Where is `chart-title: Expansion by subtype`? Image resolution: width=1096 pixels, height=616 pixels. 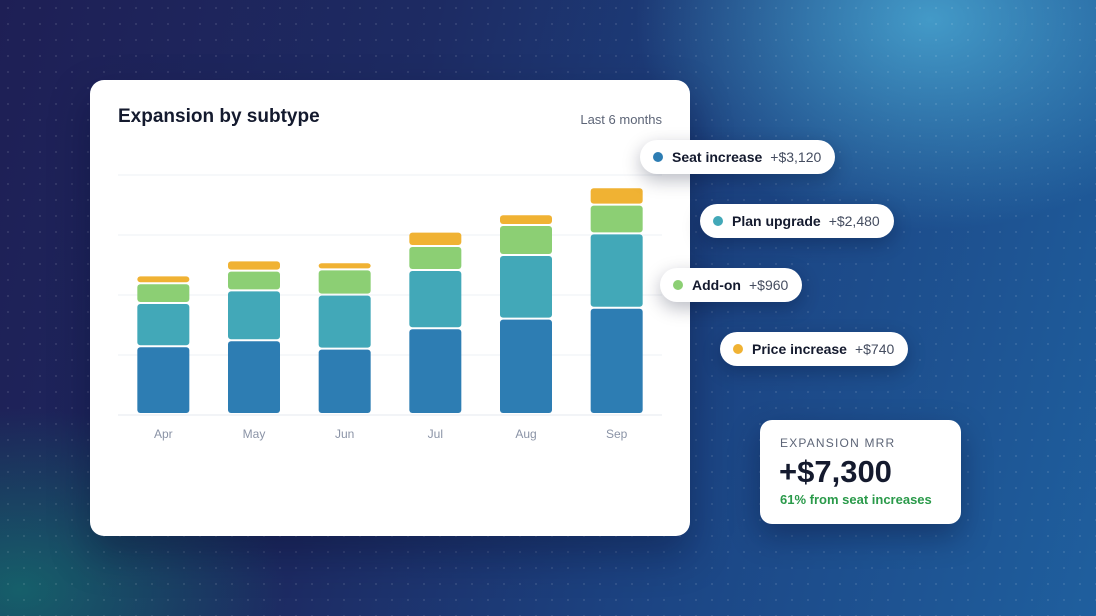 chart-title: Expansion by subtype is located at coordinates (219, 116).